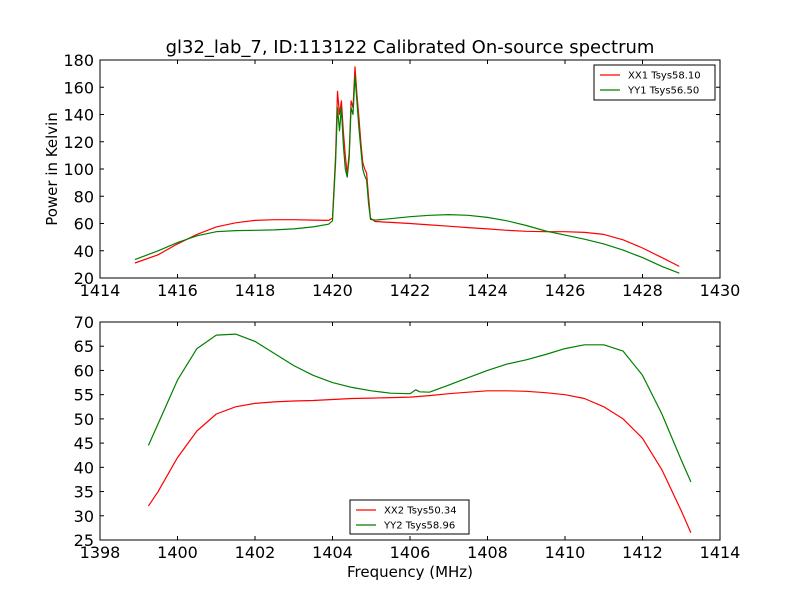  What do you see at coordinates (84, 443) in the screenshot?
I see `bottom-y-tick-label: 45` at bounding box center [84, 443].